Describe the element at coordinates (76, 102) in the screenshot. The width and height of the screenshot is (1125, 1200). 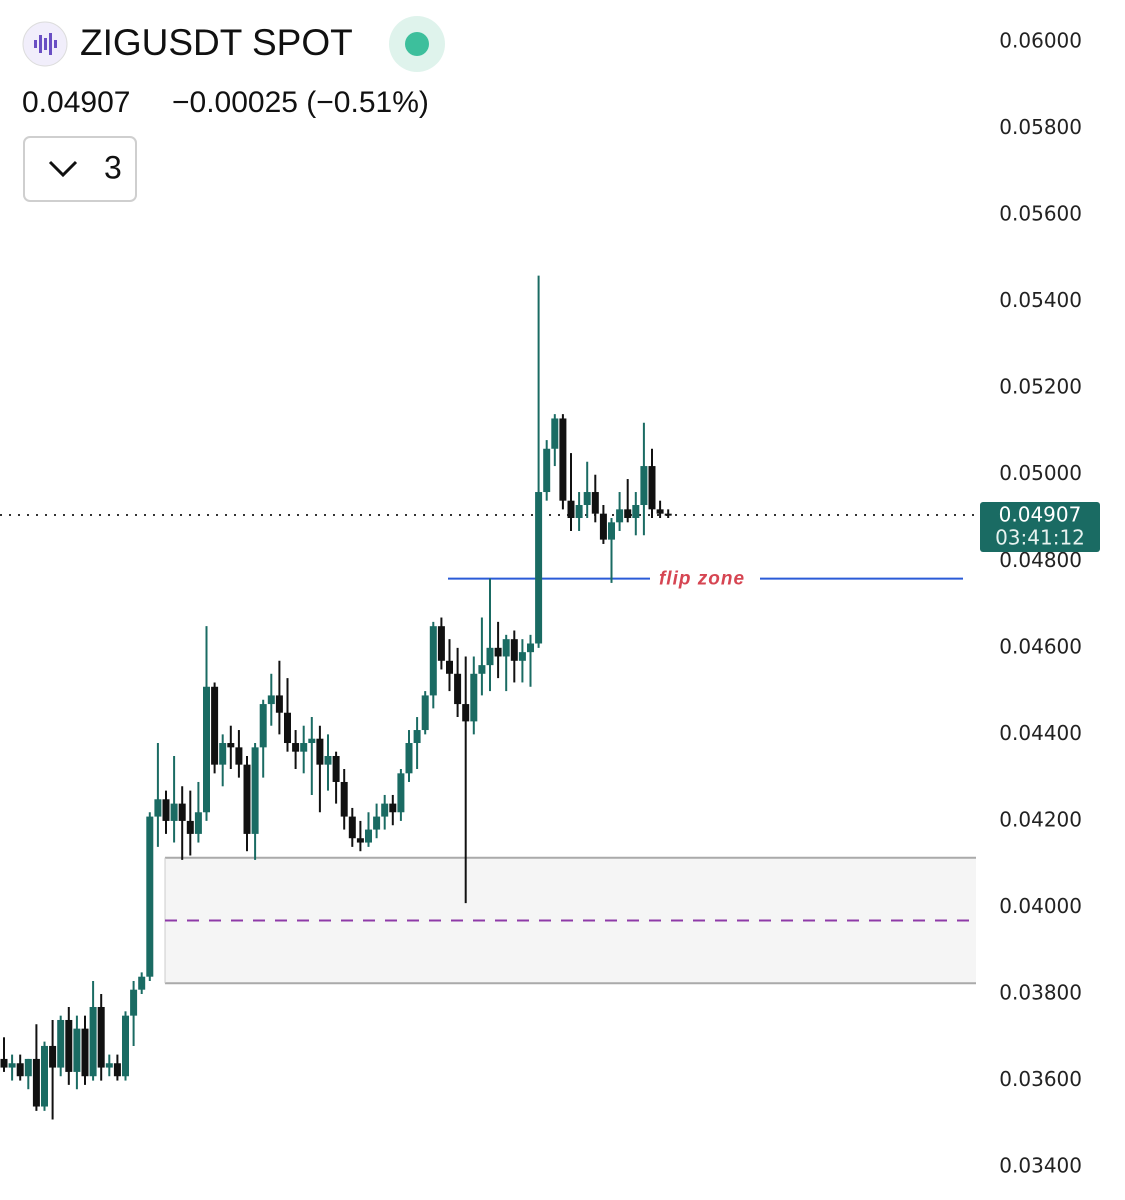
I see `last-price: 0.04907` at that location.